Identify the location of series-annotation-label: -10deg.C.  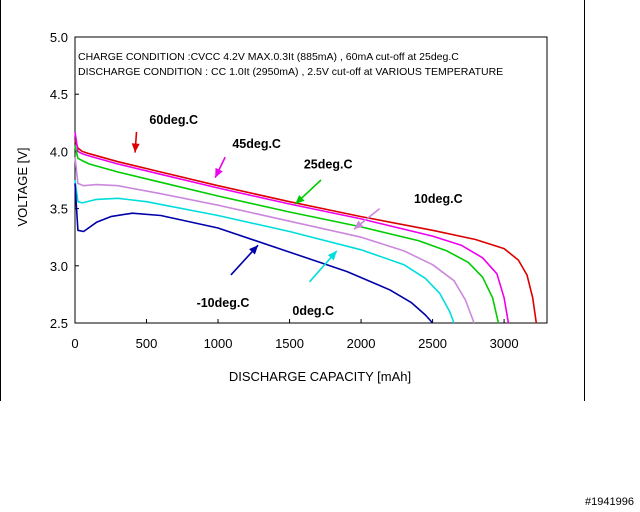
(223, 303).